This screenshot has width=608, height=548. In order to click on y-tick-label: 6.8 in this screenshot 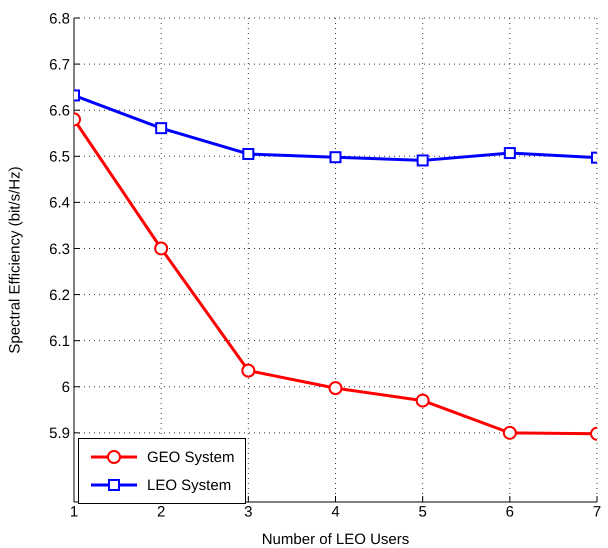, I will do `click(59, 19)`.